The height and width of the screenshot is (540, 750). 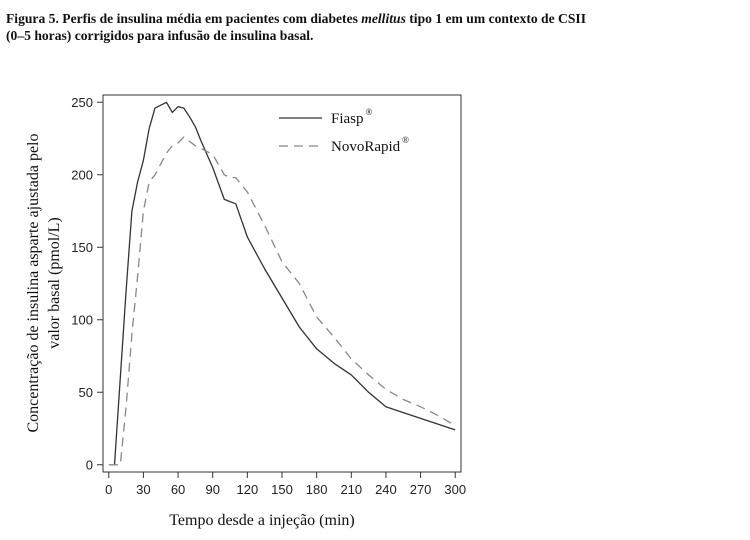 I want to click on x-tick-label: 120, so click(x=248, y=489).